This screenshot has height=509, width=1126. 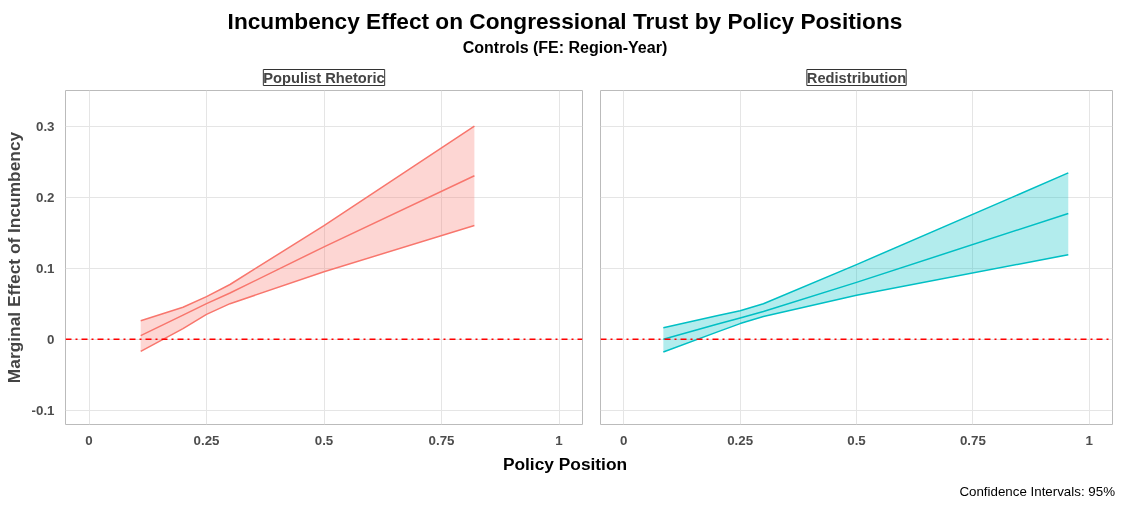 I want to click on y-tick-label: 0, so click(x=51, y=339).